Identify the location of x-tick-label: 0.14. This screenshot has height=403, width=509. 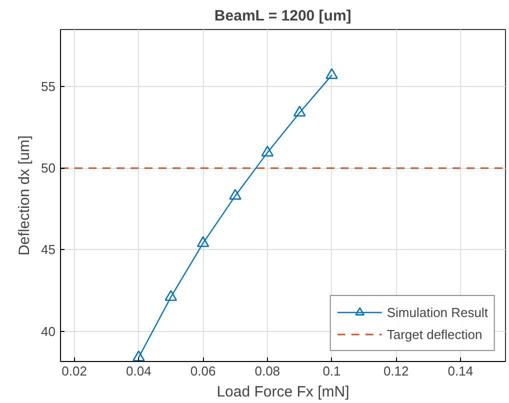
(461, 371).